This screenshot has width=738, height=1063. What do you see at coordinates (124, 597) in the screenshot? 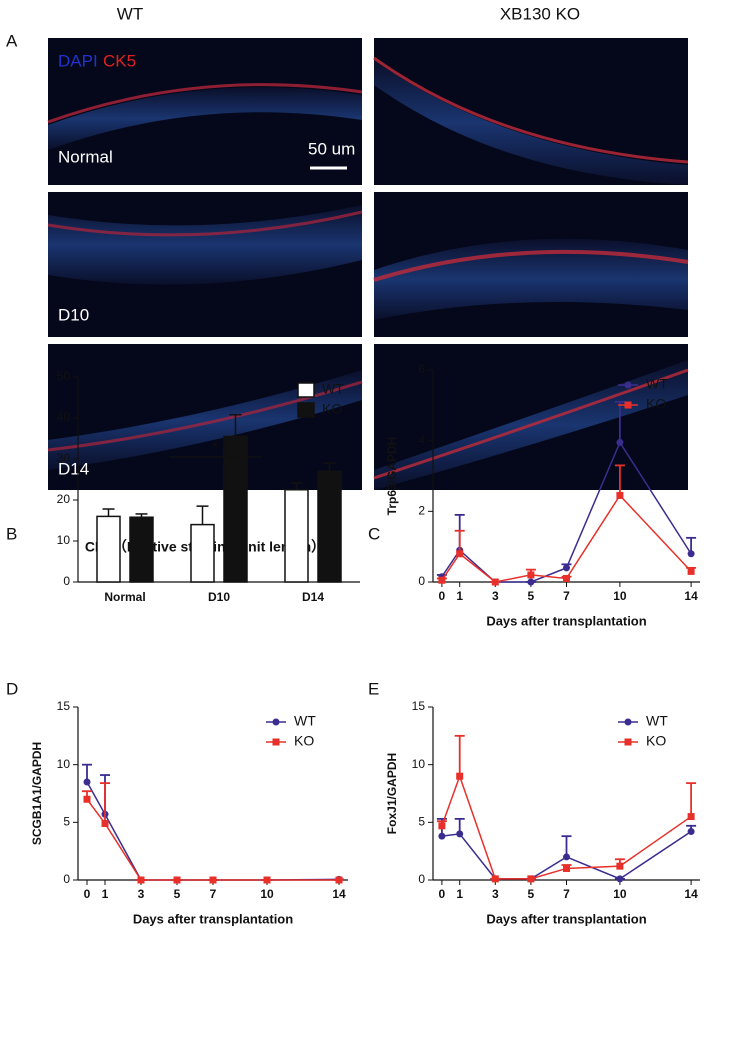
I see `x-tick-label: Normal` at bounding box center [124, 597].